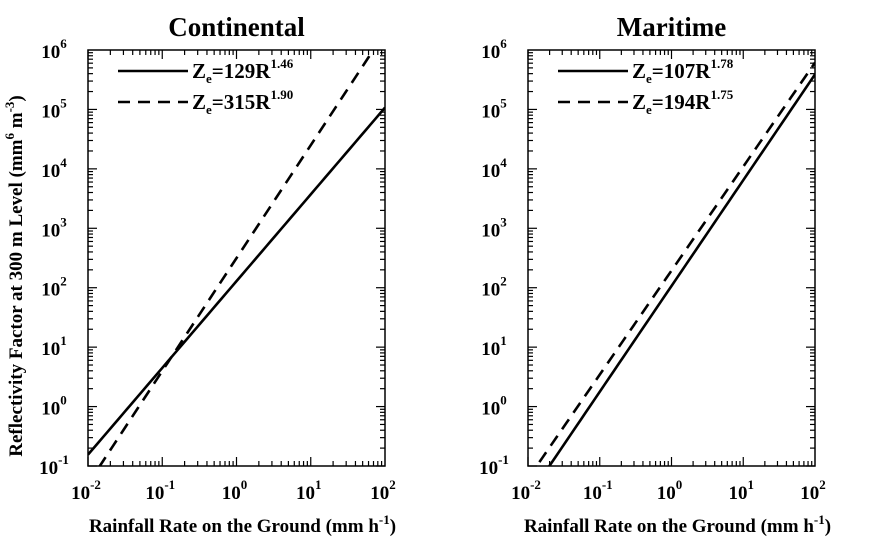 Image resolution: width=877 pixels, height=548 pixels. I want to click on panel1-y-tick-label: 10⁵, so click(54, 108).